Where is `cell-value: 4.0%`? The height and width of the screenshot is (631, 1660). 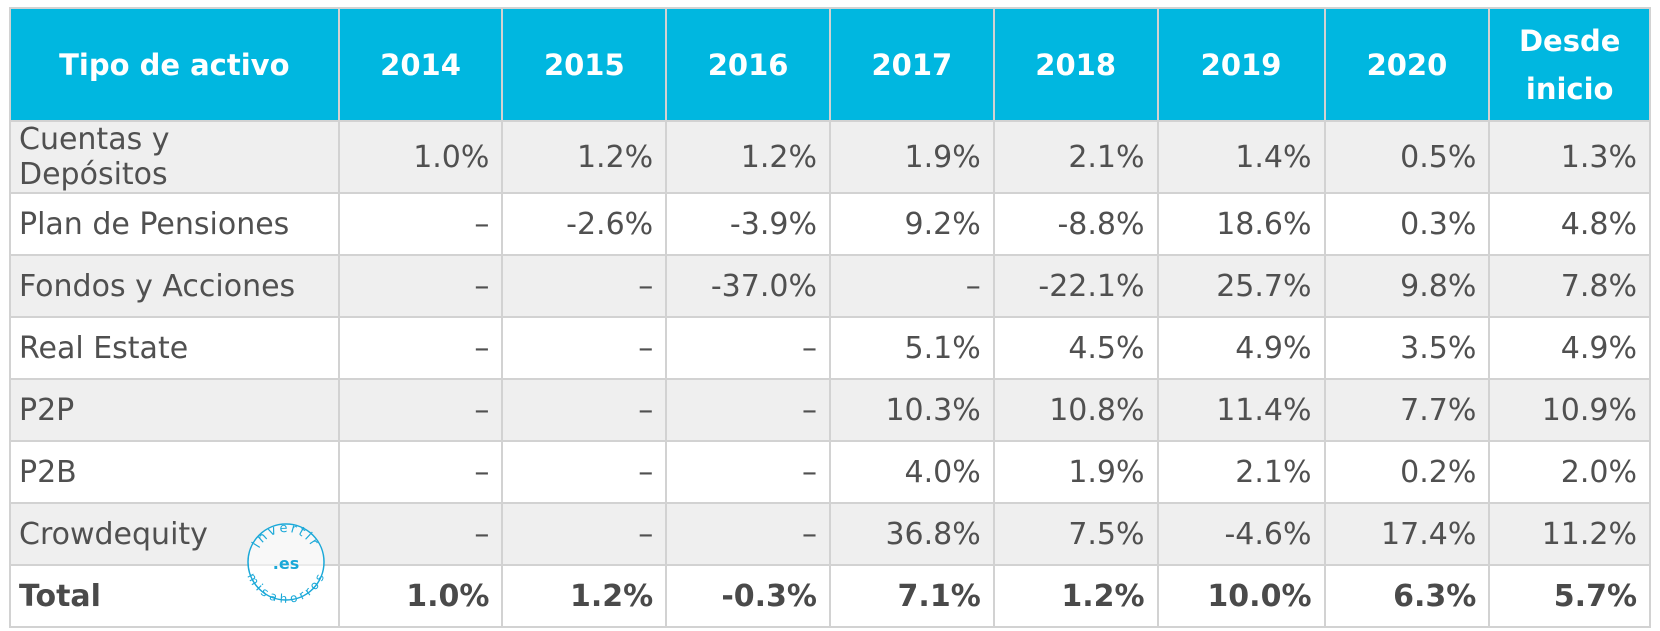 cell-value: 4.0% is located at coordinates (911, 472).